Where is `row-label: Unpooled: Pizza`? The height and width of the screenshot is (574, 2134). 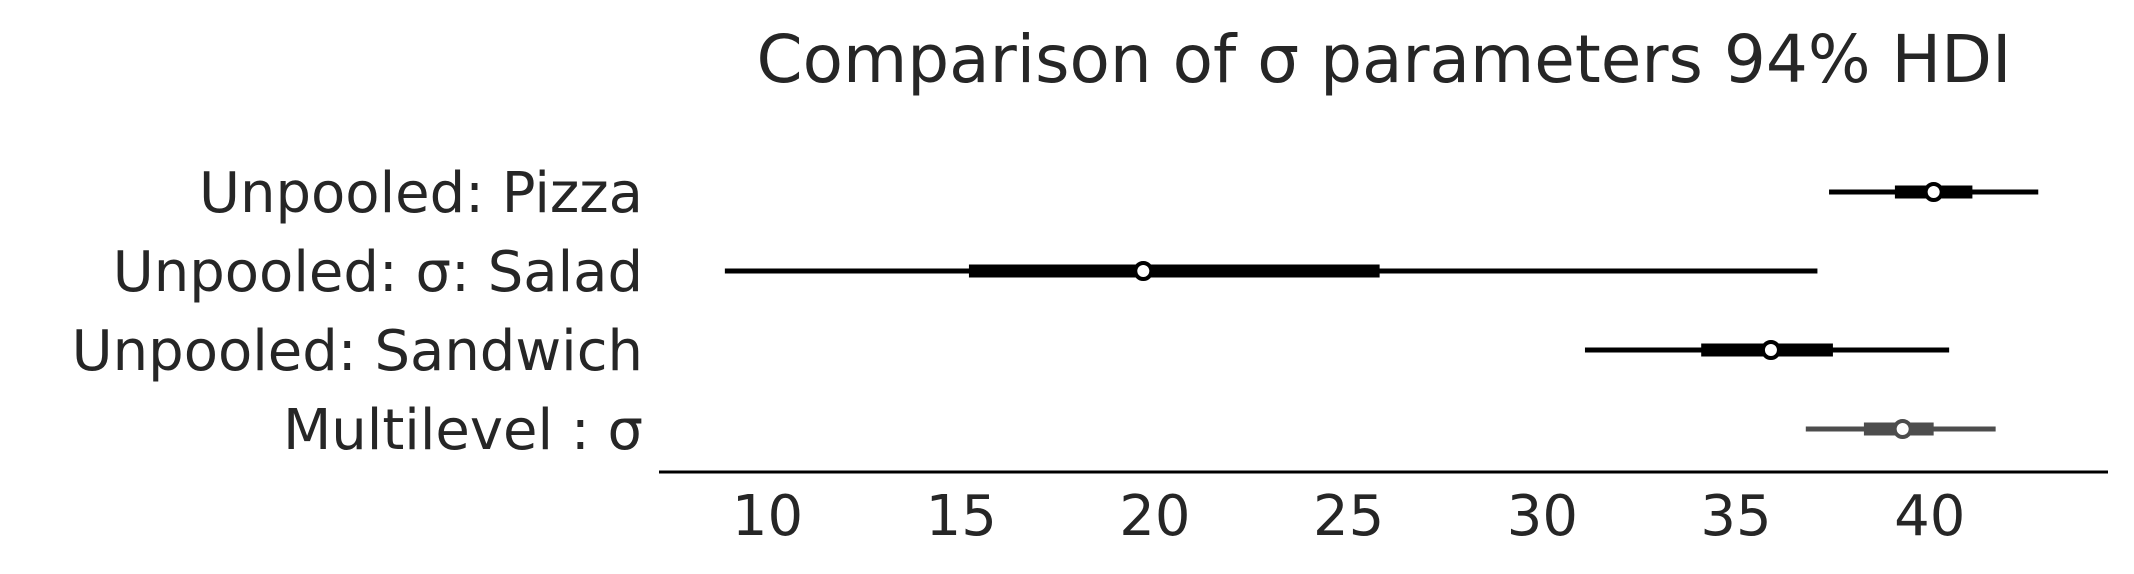 row-label: Unpooled: Pizza is located at coordinates (421, 193).